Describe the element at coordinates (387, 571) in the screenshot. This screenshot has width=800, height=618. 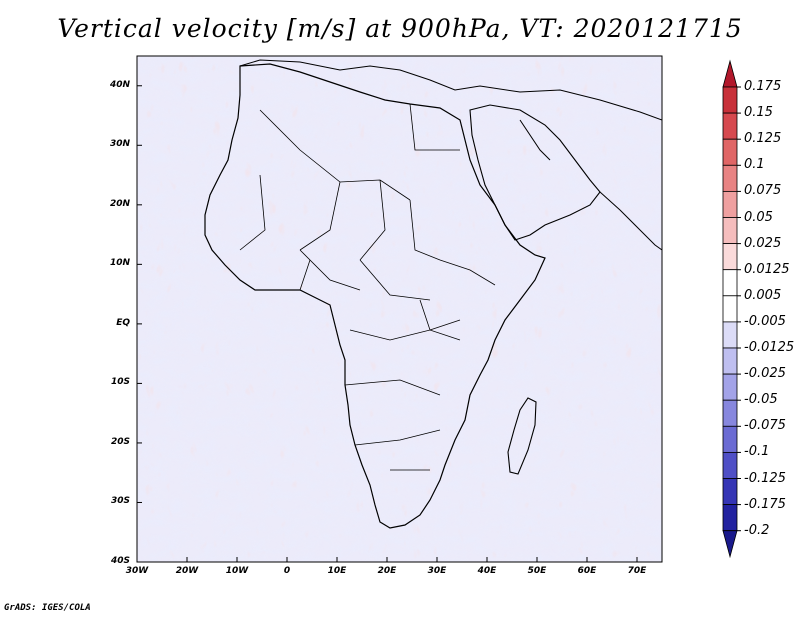
I see `lon-label: 20E` at that location.